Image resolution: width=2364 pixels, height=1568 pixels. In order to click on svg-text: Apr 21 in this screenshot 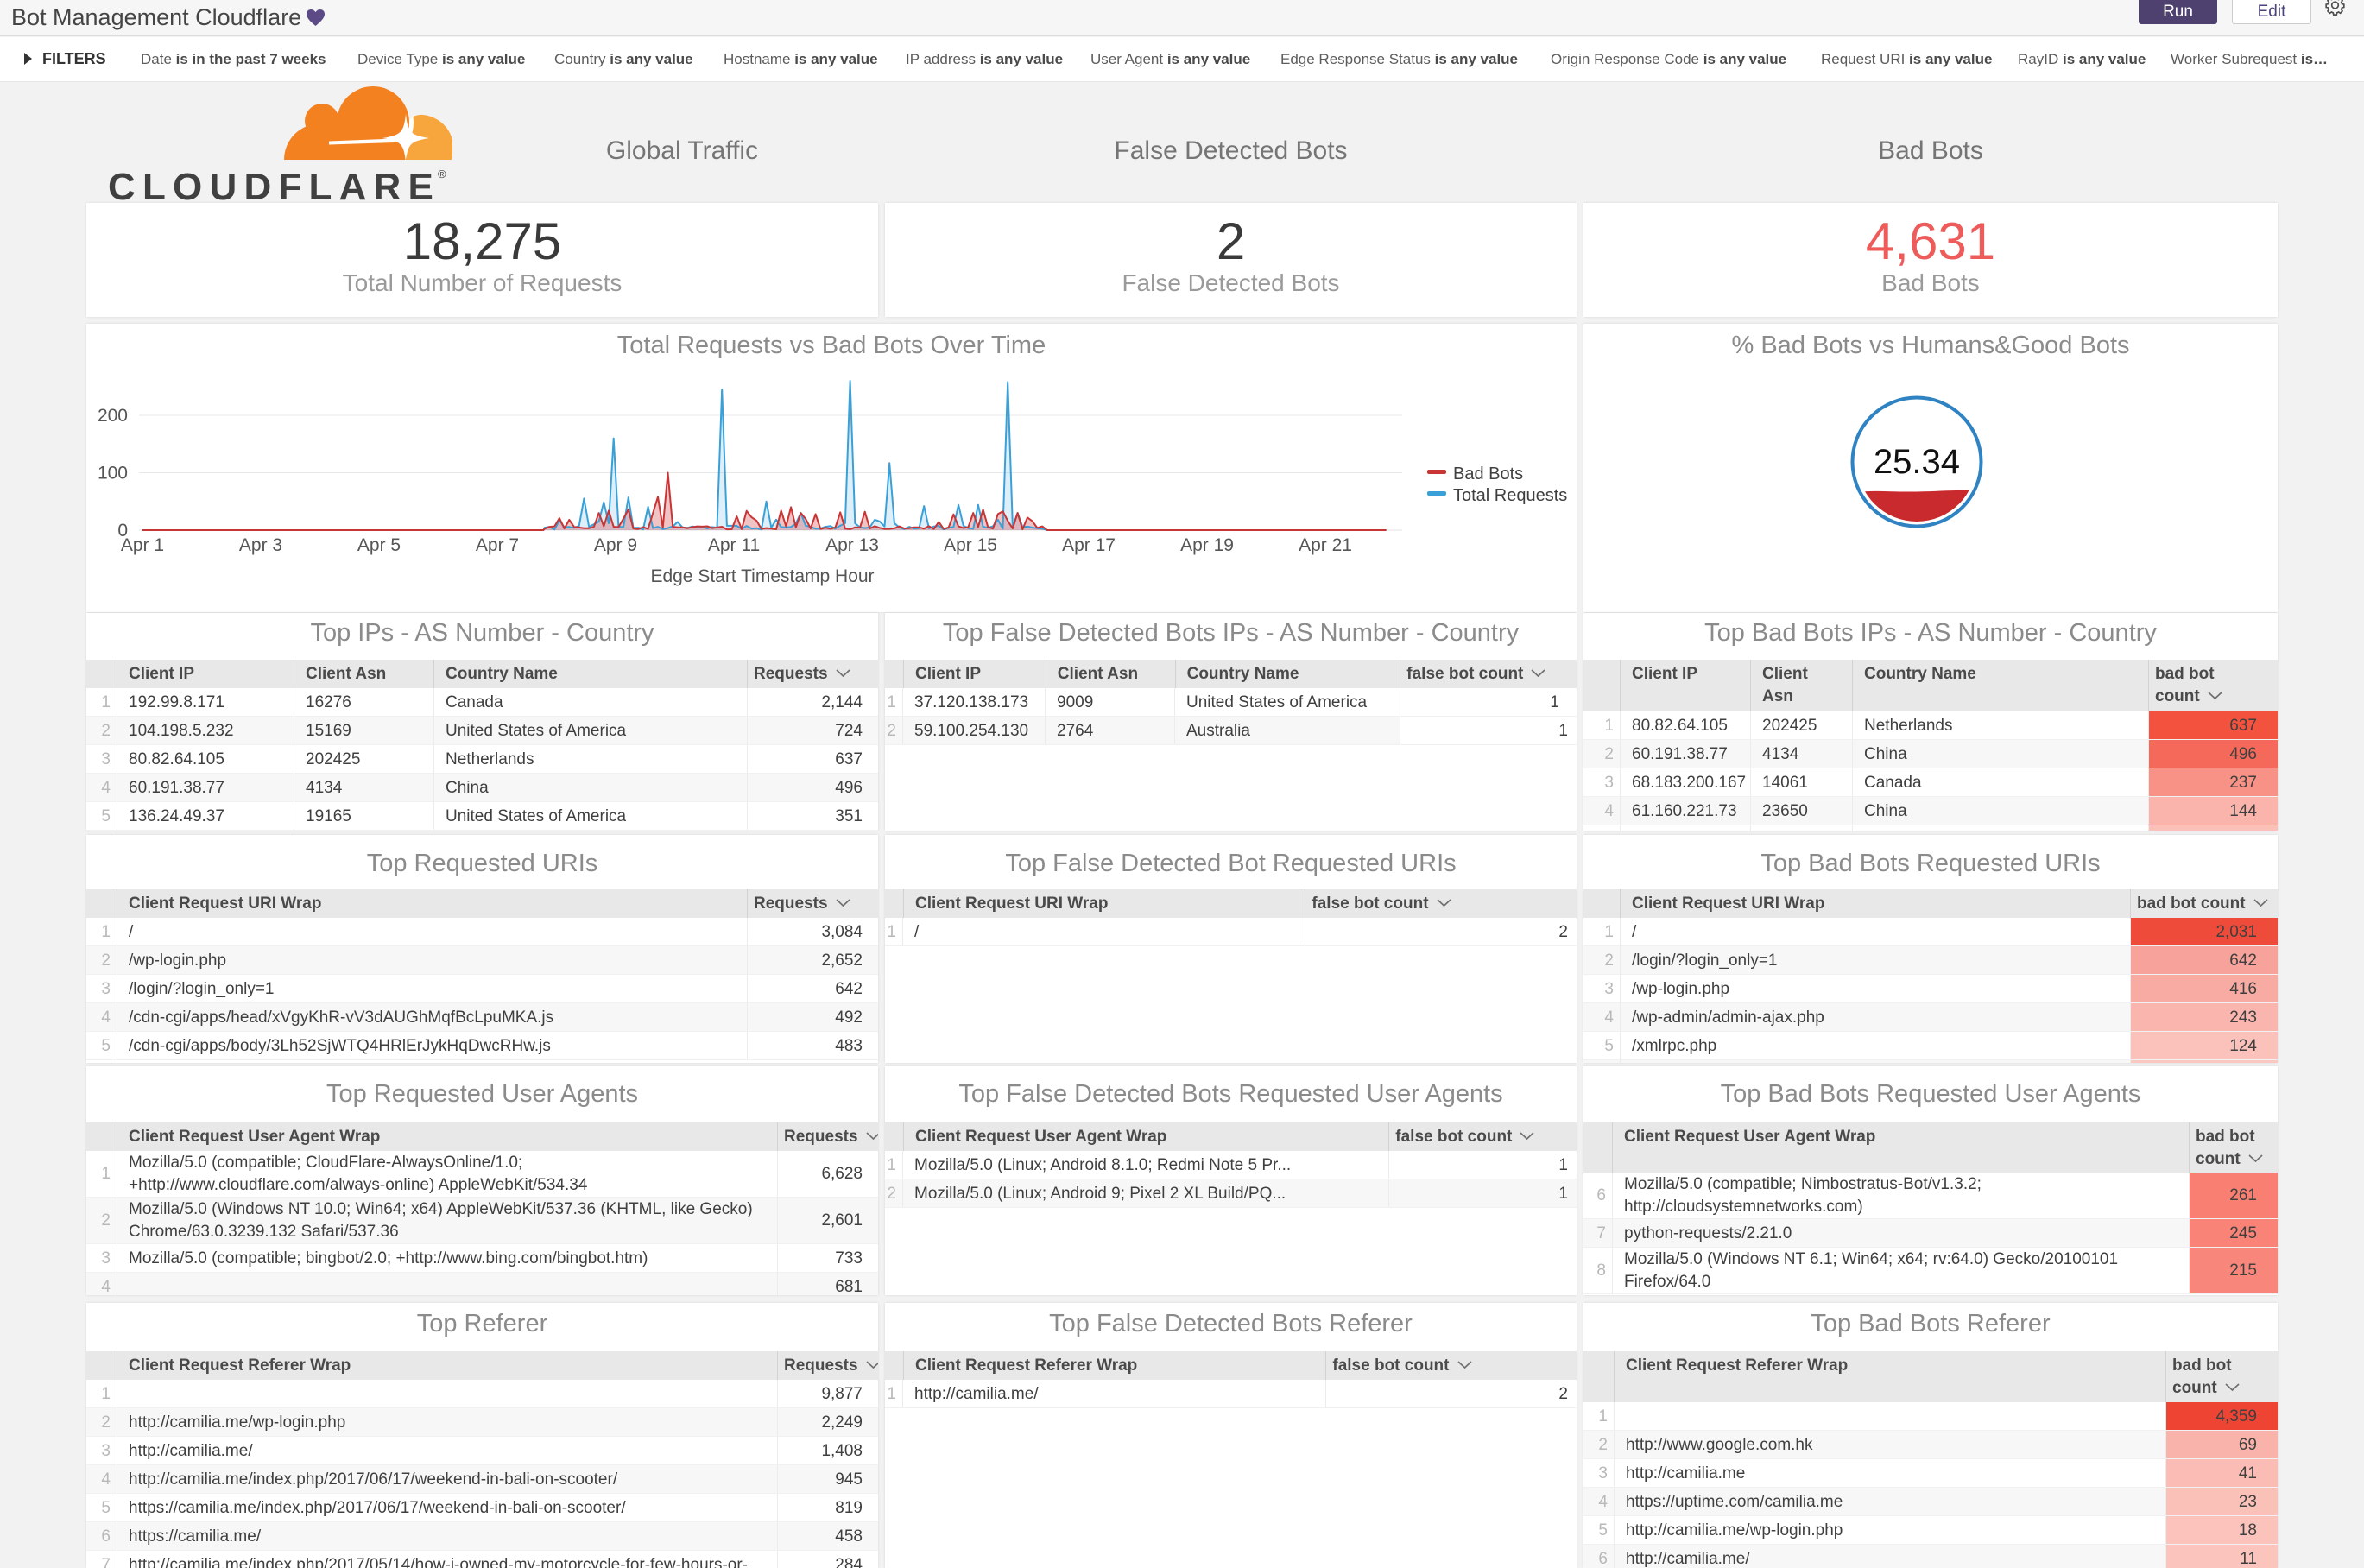, I will do `click(1325, 545)`.